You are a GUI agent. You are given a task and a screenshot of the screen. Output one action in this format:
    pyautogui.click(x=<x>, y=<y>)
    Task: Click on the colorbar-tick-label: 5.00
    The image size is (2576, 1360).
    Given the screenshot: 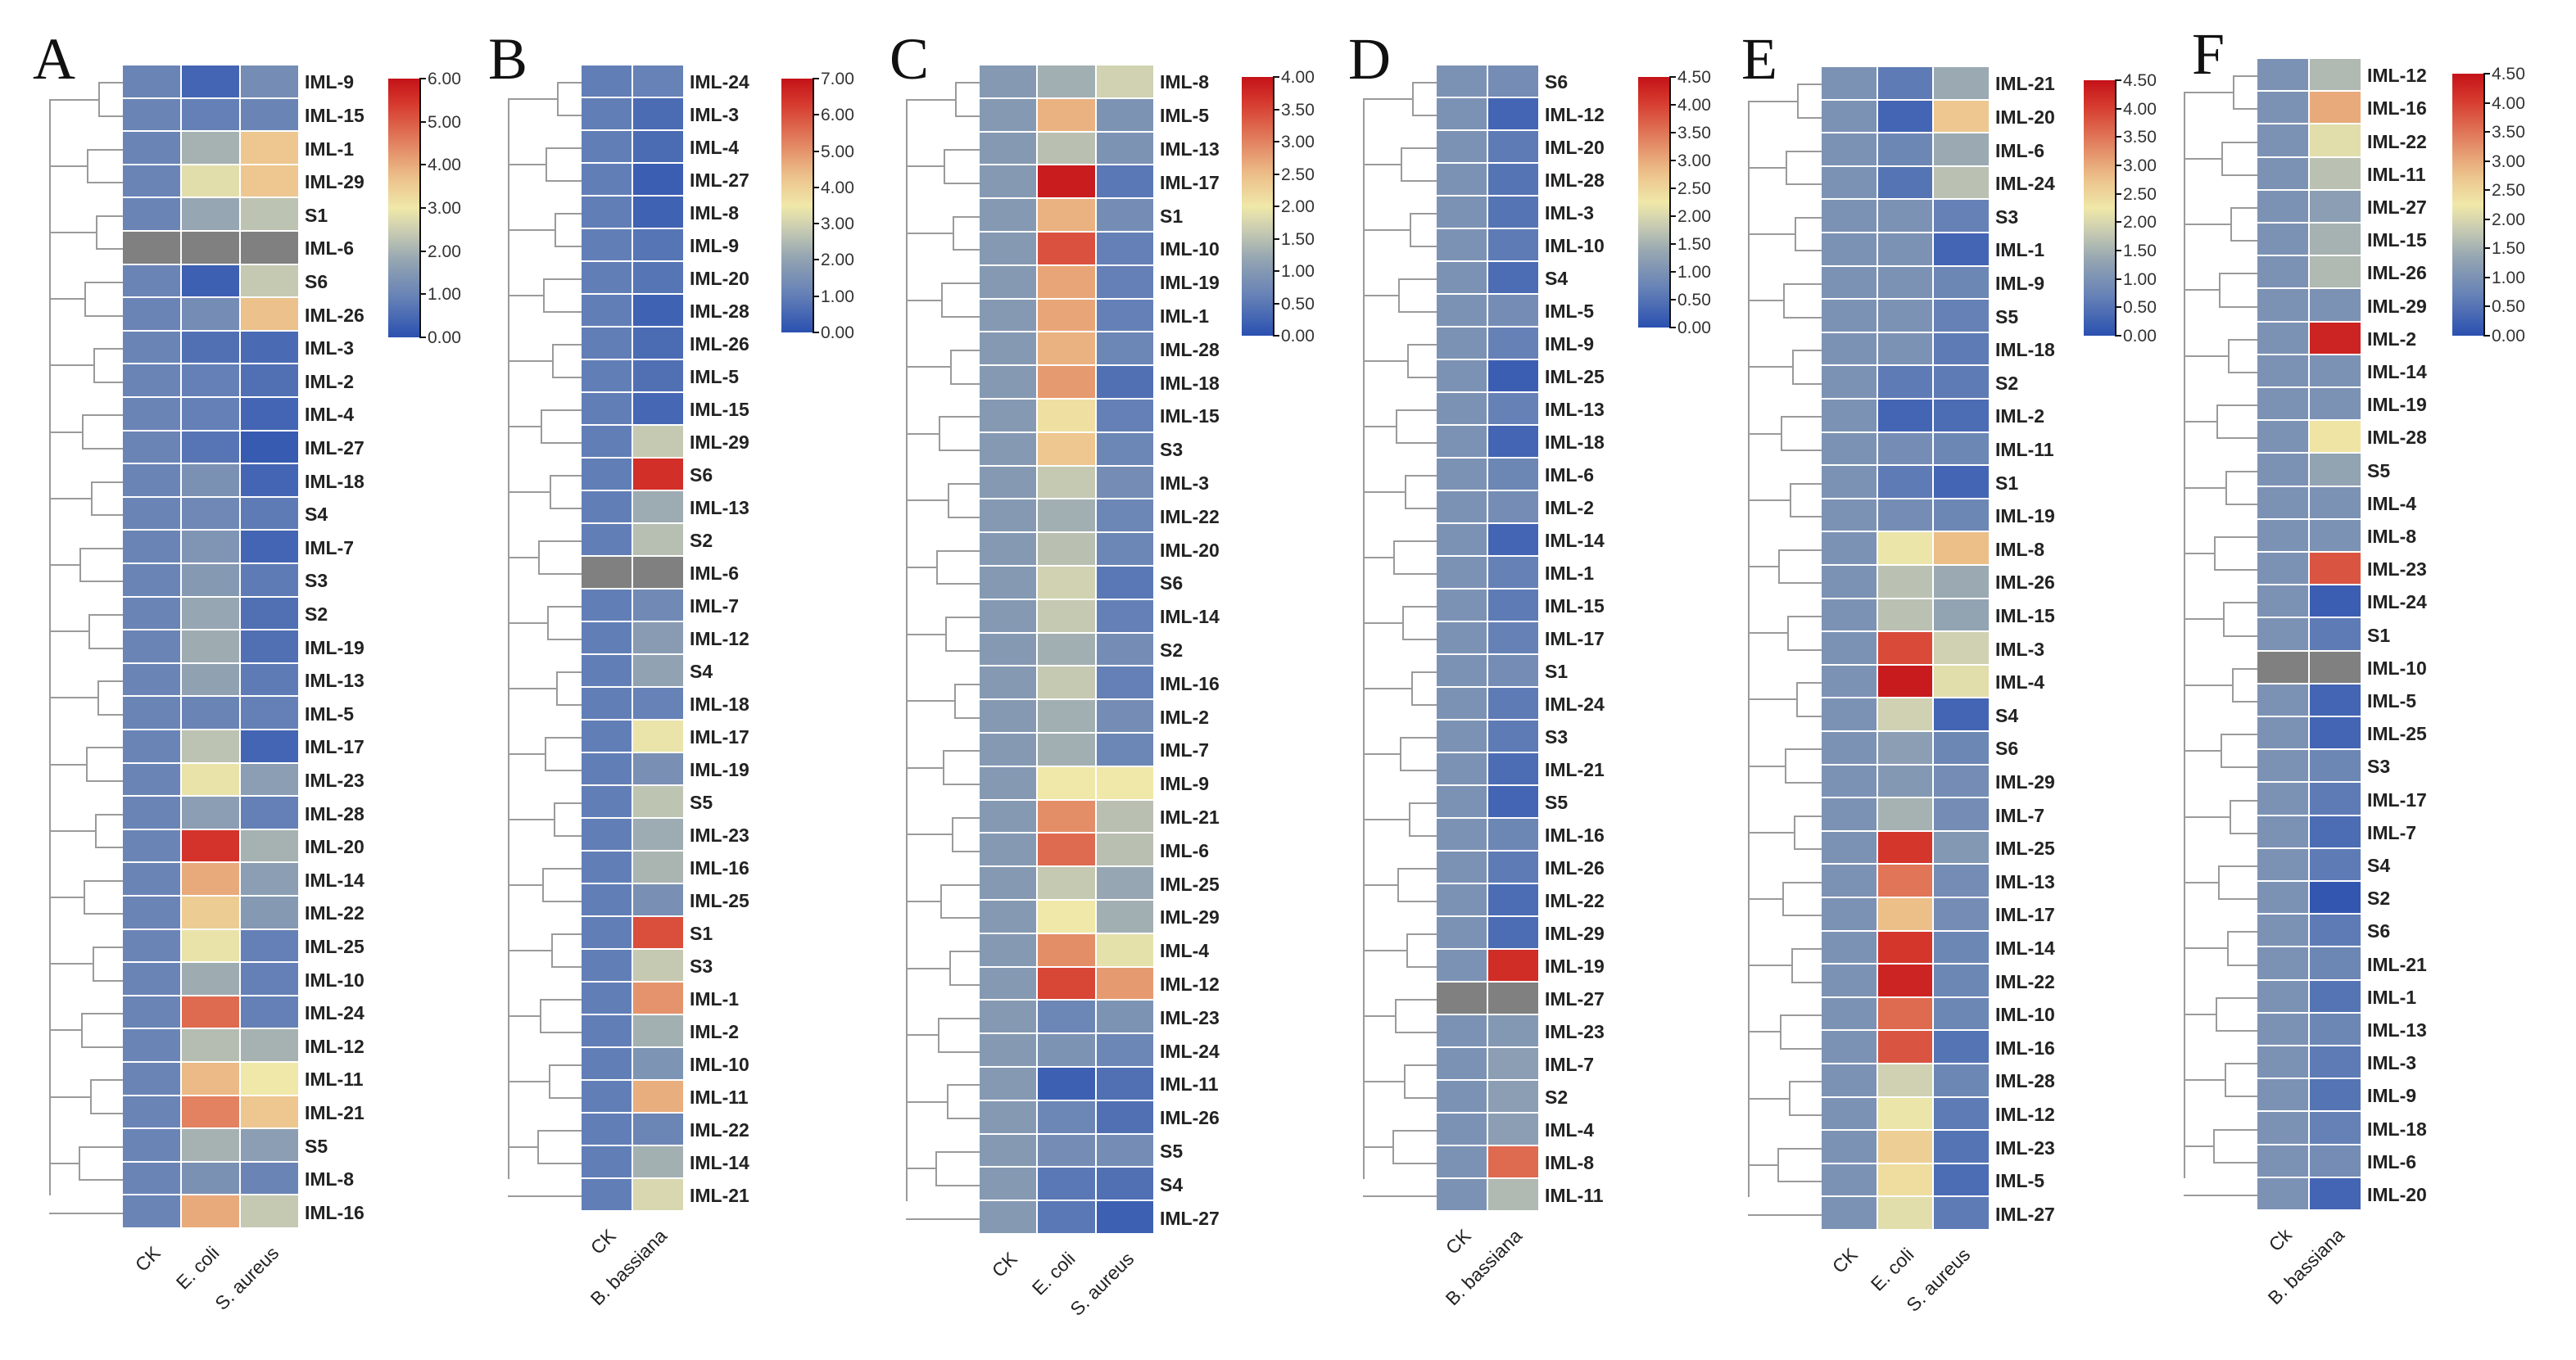 What is the action you would take?
    pyautogui.click(x=837, y=152)
    